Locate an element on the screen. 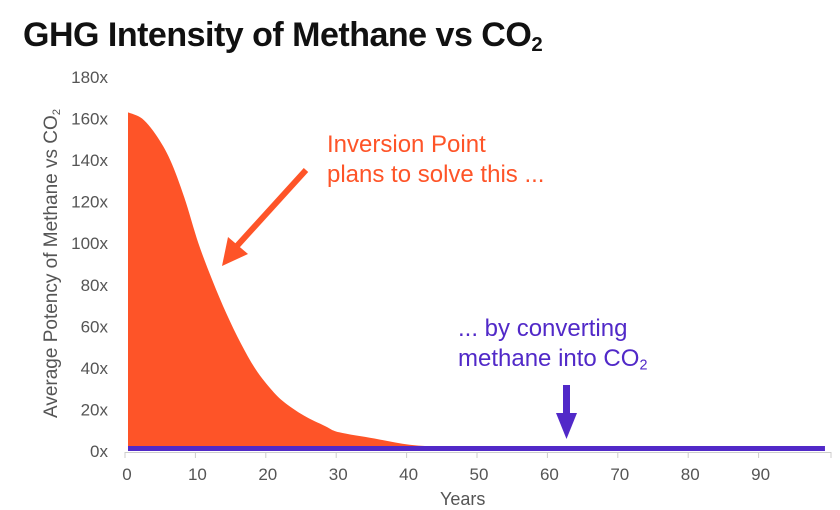 The image size is (840, 510). x-tick-label: 40 is located at coordinates (408, 474).